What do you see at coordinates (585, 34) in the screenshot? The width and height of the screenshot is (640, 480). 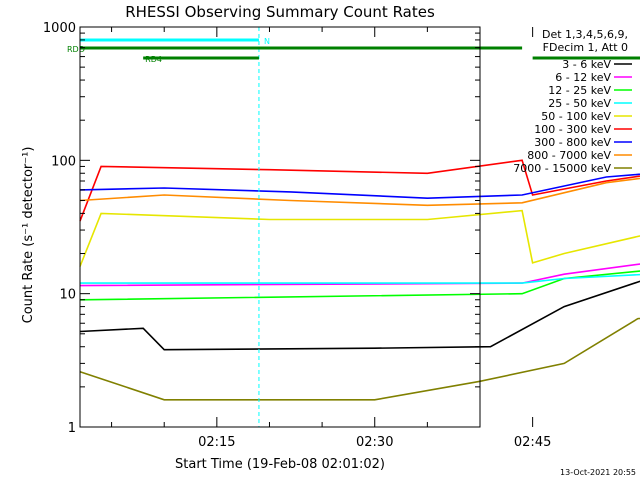 I see `legend-header-line-1: Det 1,3,4,5,6,9,` at bounding box center [585, 34].